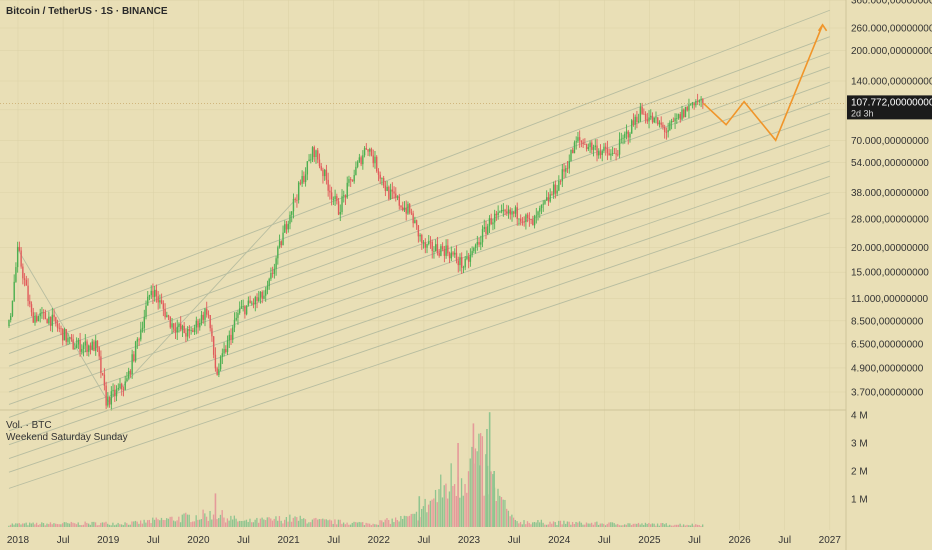  I want to click on x-tick-label: 2024, so click(559, 540).